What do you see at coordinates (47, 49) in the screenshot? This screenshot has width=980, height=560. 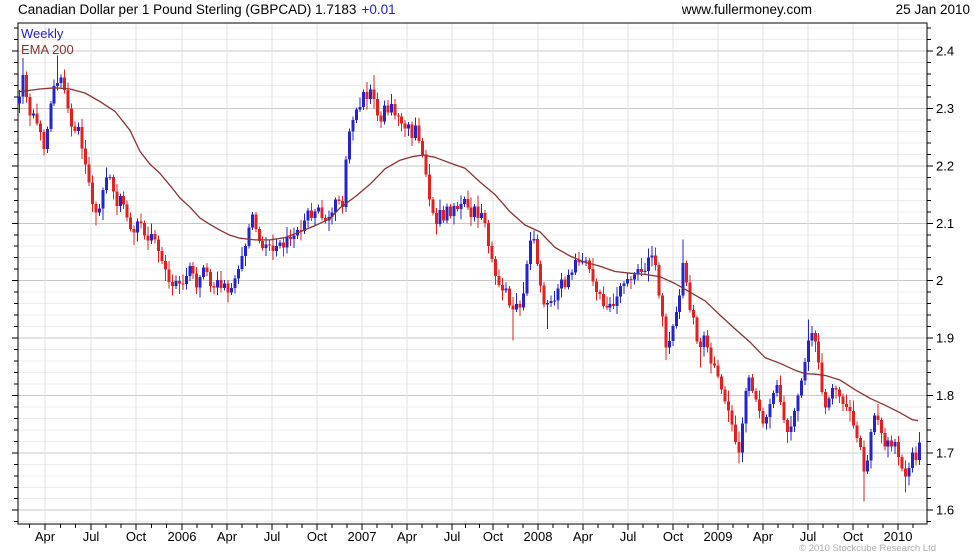 I see `legend-ema-label: EMA 200` at bounding box center [47, 49].